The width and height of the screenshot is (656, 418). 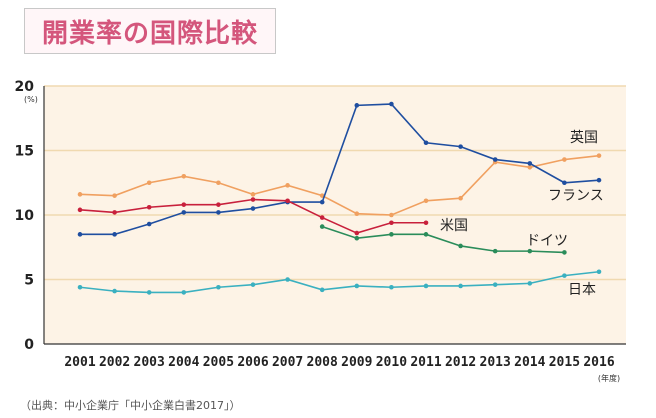 What do you see at coordinates (495, 362) in the screenshot?
I see `x-tick-label: 2013` at bounding box center [495, 362].